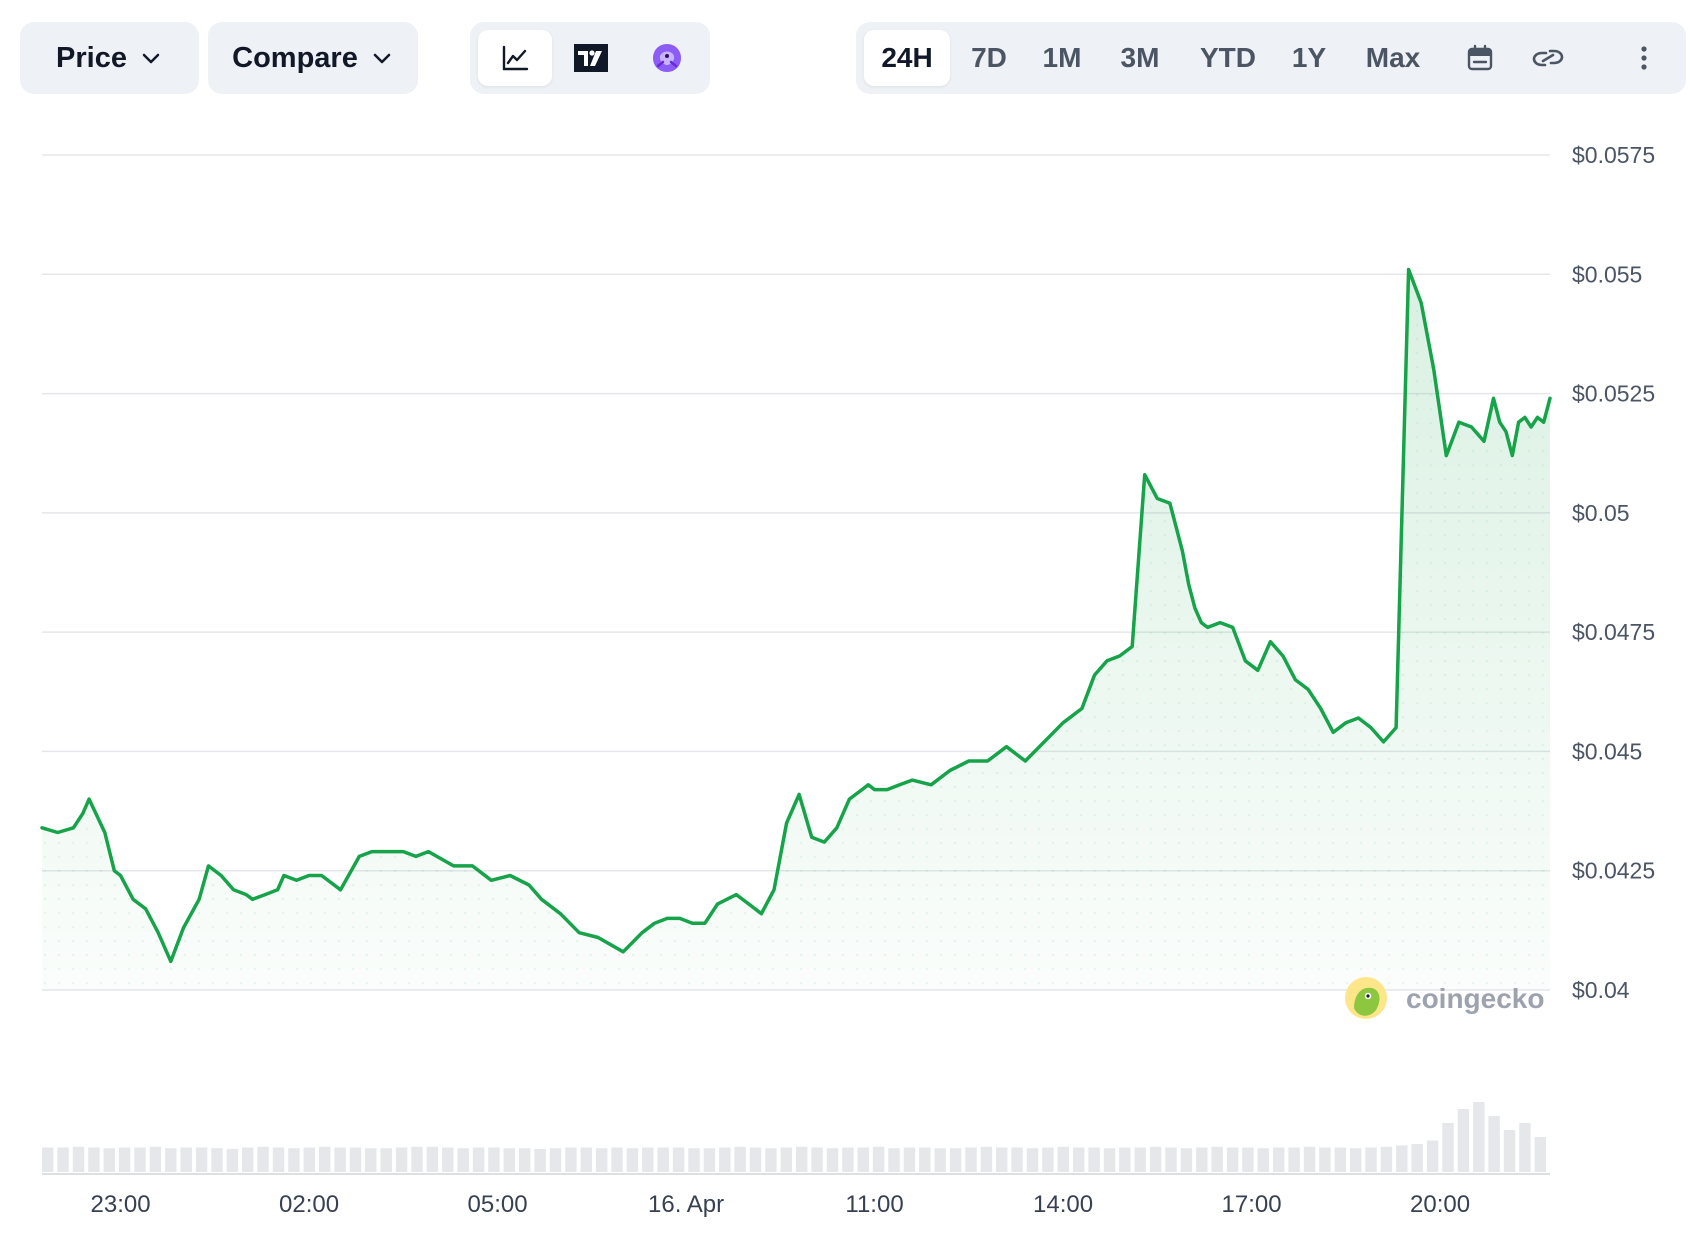 This screenshot has height=1234, width=1706. I want to click on range-1y-button: 1Y, so click(1309, 57).